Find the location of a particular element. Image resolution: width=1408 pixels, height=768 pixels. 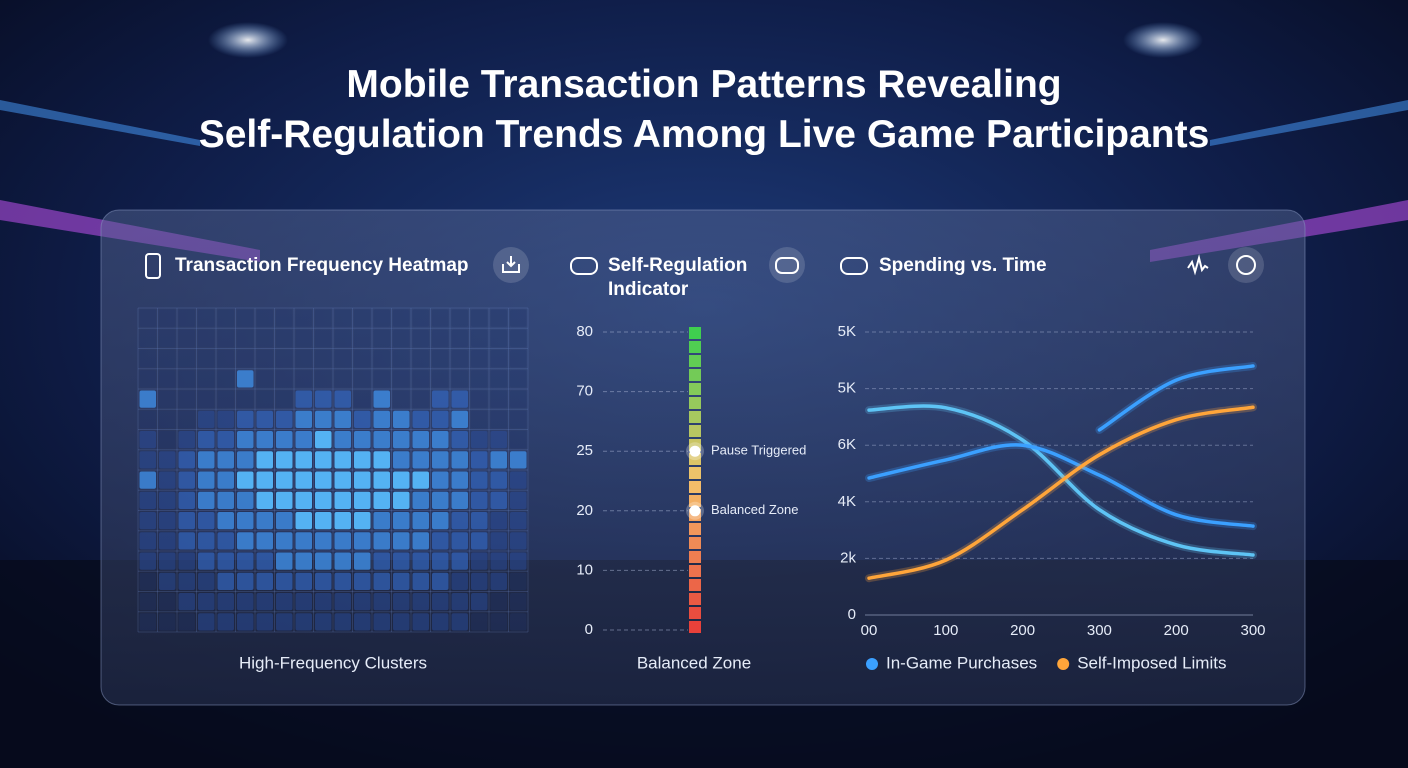

panel-title: Spending vs. Time is located at coordinates (963, 265).